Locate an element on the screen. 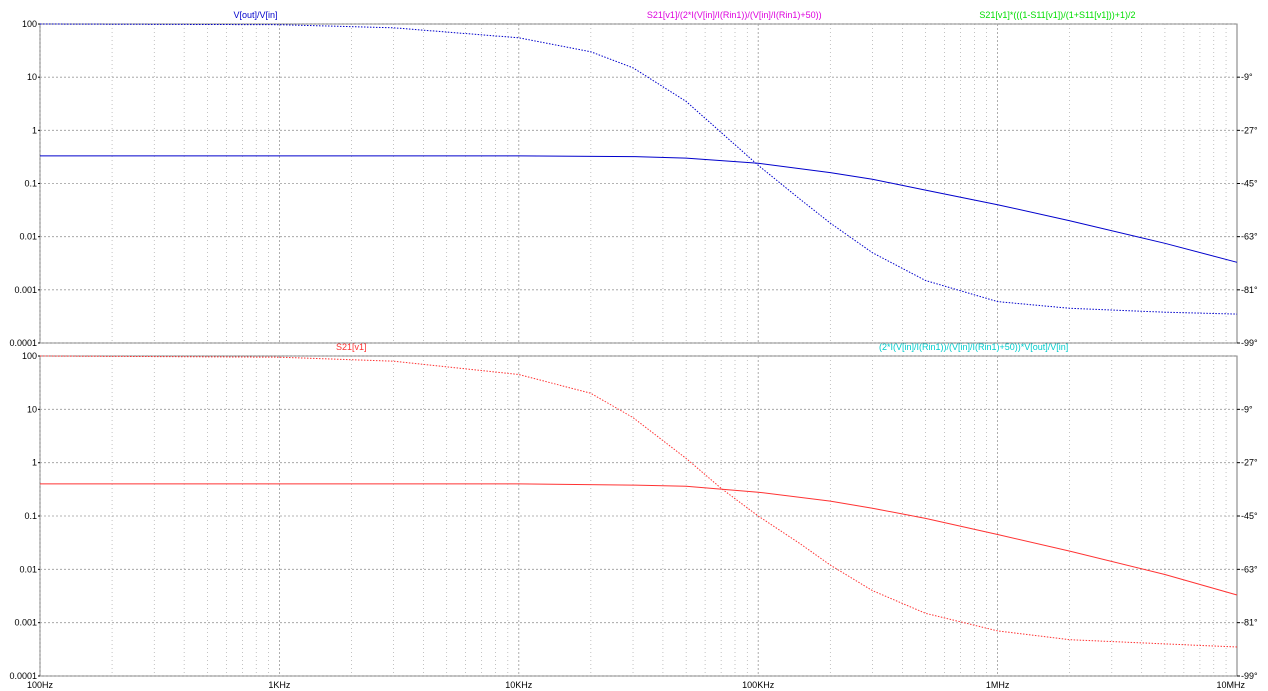 The height and width of the screenshot is (691, 1268). x-tick-label: 100KHz is located at coordinates (758, 685).